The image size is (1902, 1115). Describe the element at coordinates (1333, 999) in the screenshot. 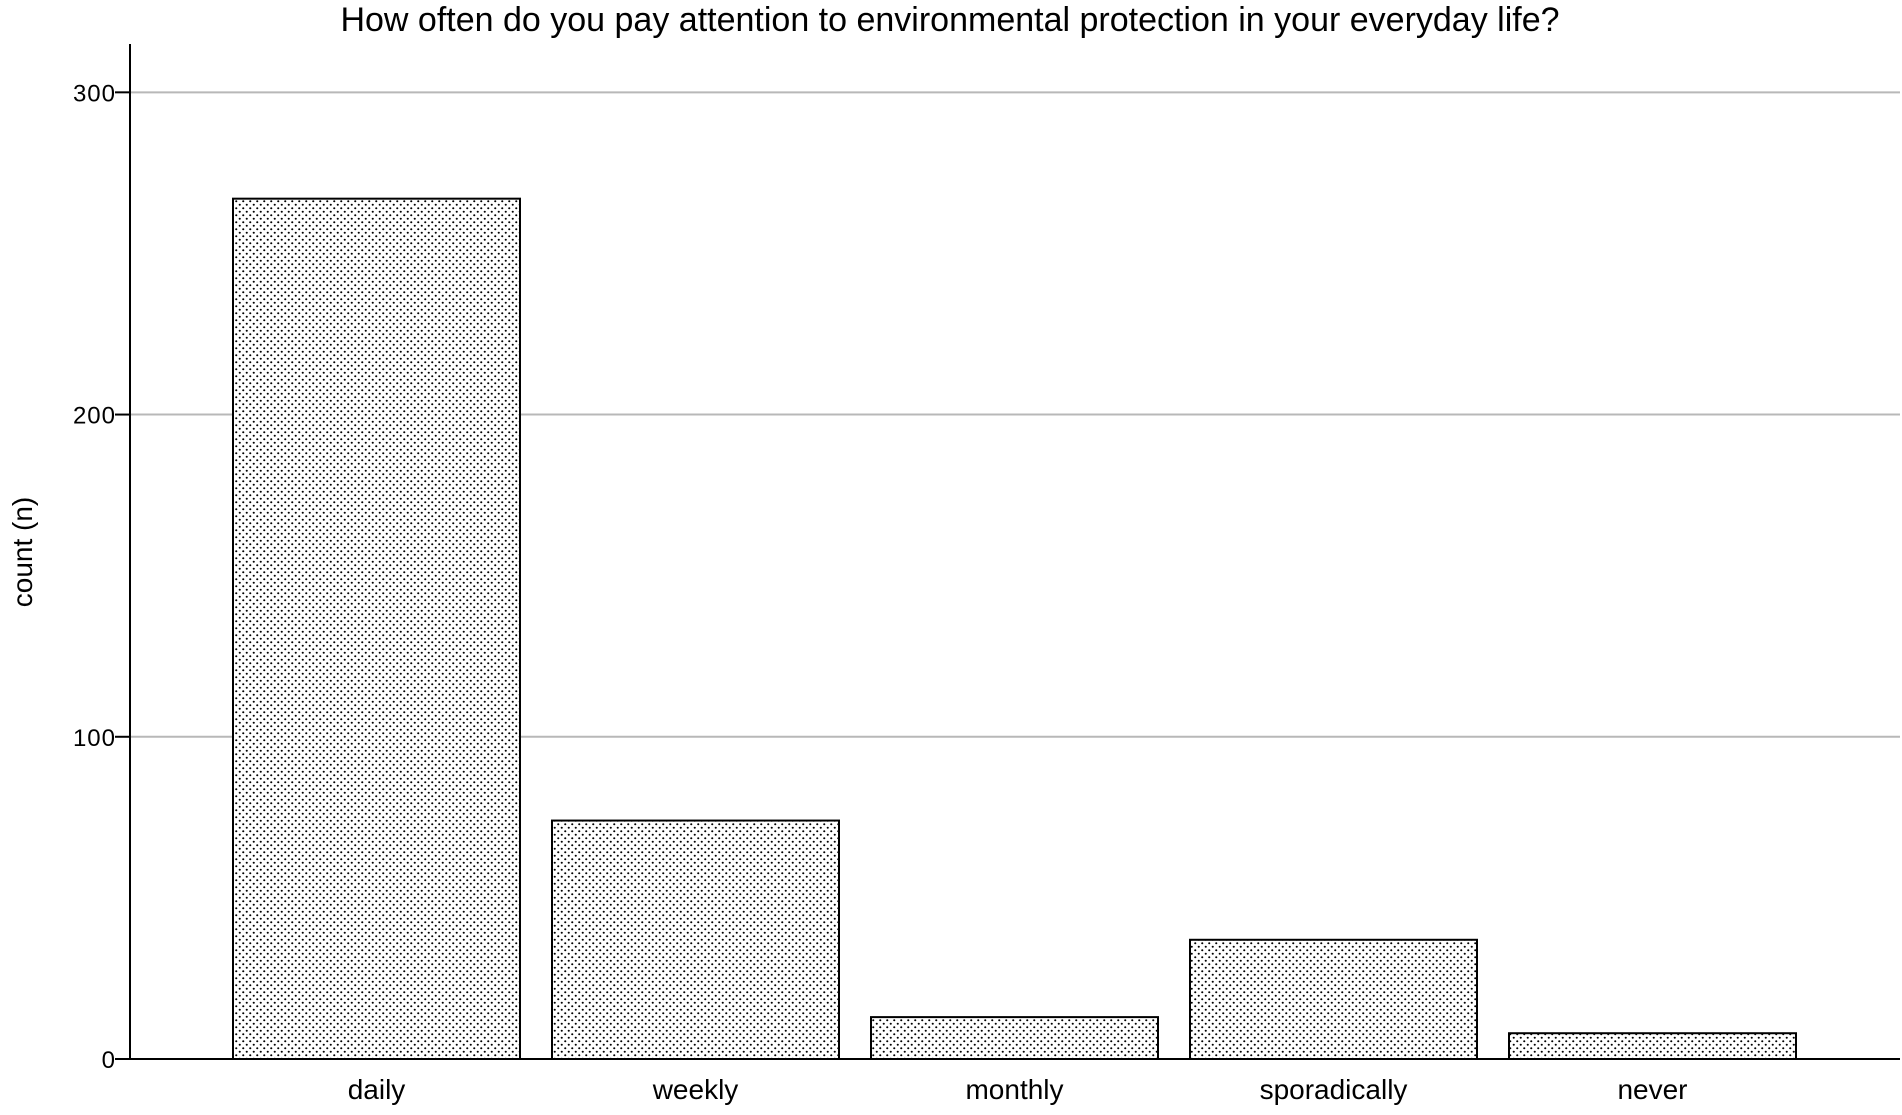

I see `bar-sporadically` at that location.